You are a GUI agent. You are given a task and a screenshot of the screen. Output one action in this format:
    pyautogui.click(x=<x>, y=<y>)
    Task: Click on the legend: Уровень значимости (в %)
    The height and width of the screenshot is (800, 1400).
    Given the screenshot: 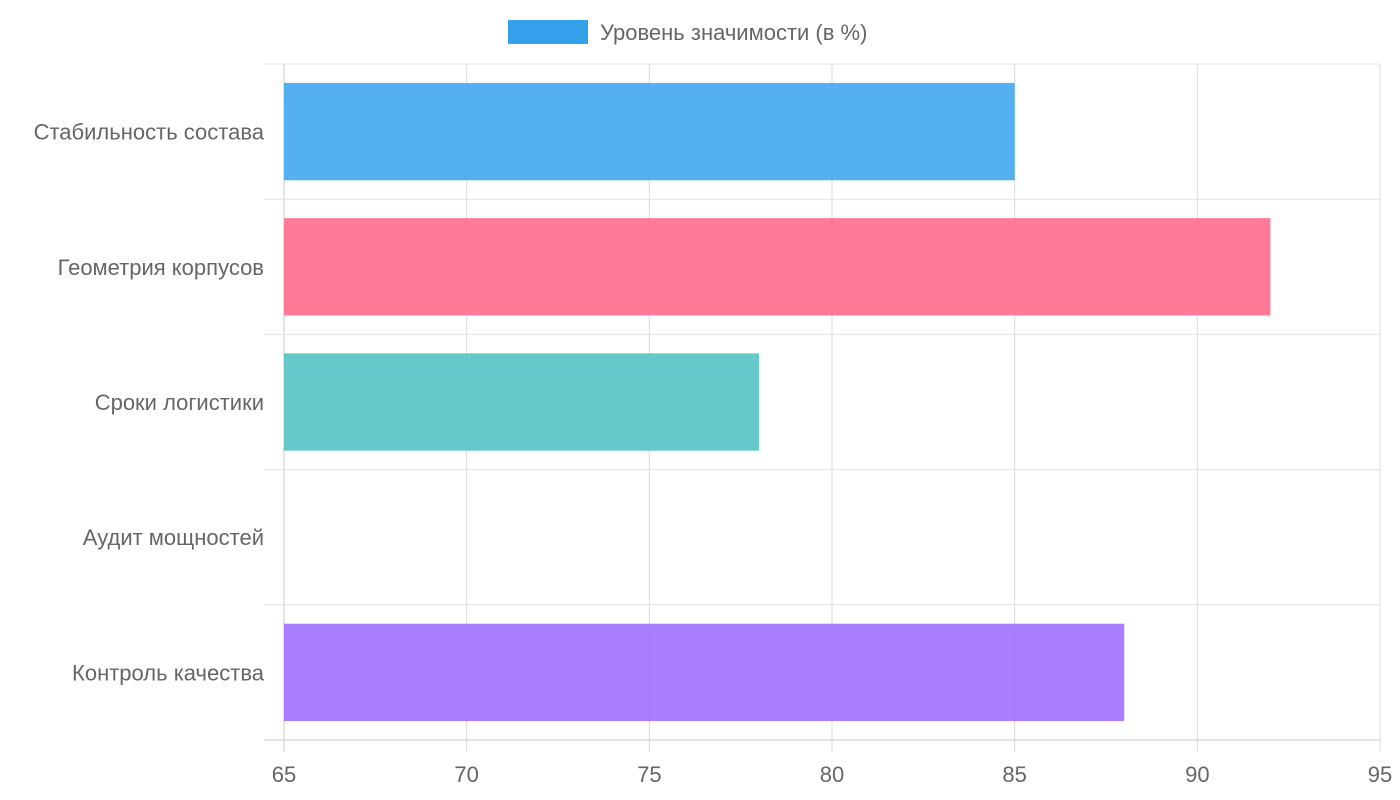 What is the action you would take?
    pyautogui.click(x=687, y=32)
    